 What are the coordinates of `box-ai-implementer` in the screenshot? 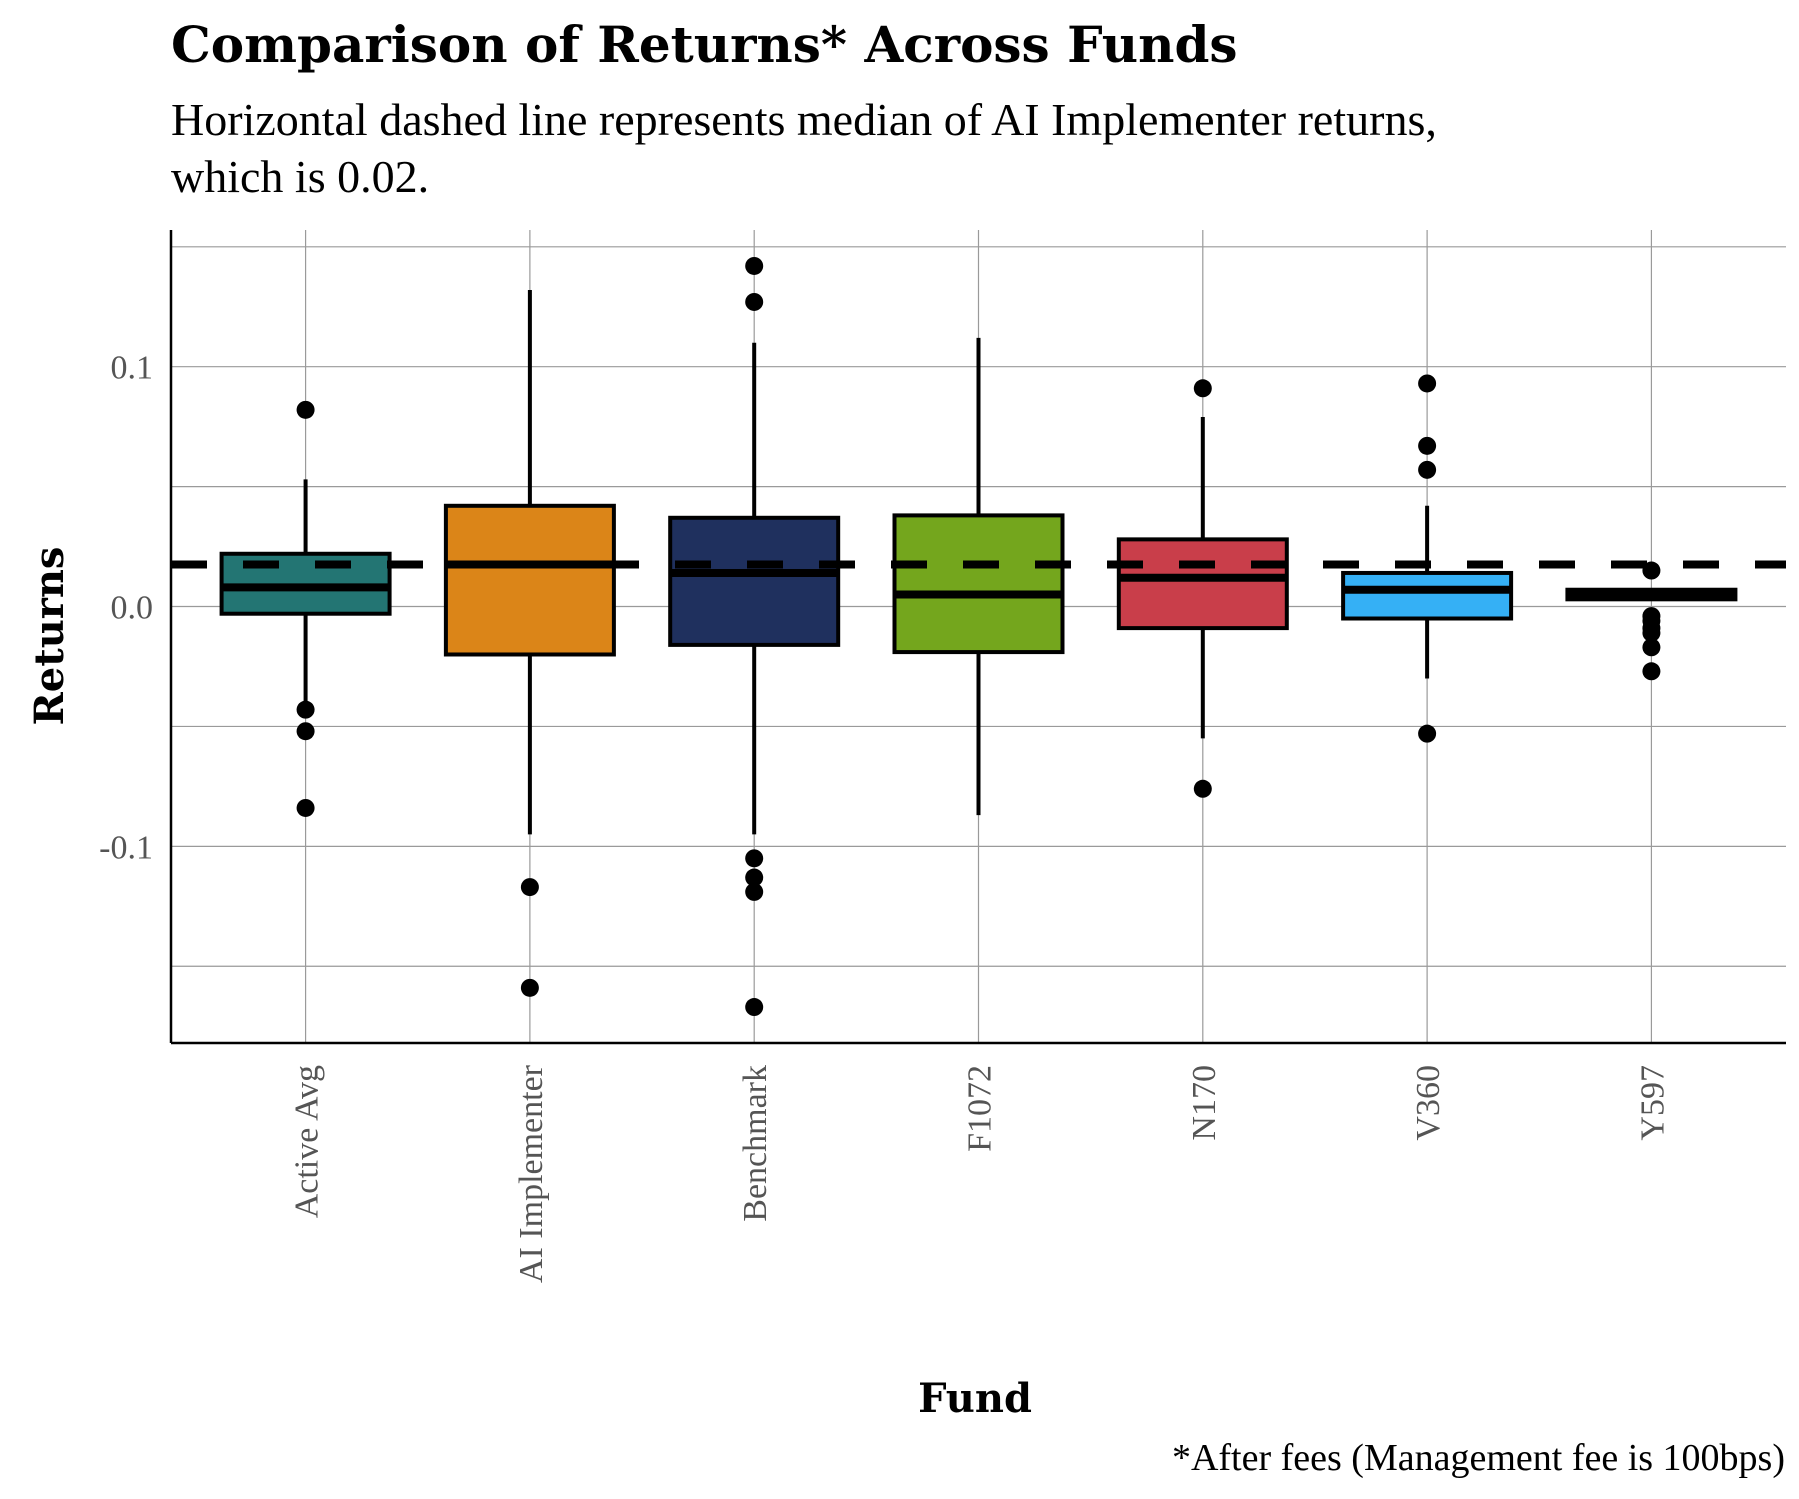 It's located at (529, 643).